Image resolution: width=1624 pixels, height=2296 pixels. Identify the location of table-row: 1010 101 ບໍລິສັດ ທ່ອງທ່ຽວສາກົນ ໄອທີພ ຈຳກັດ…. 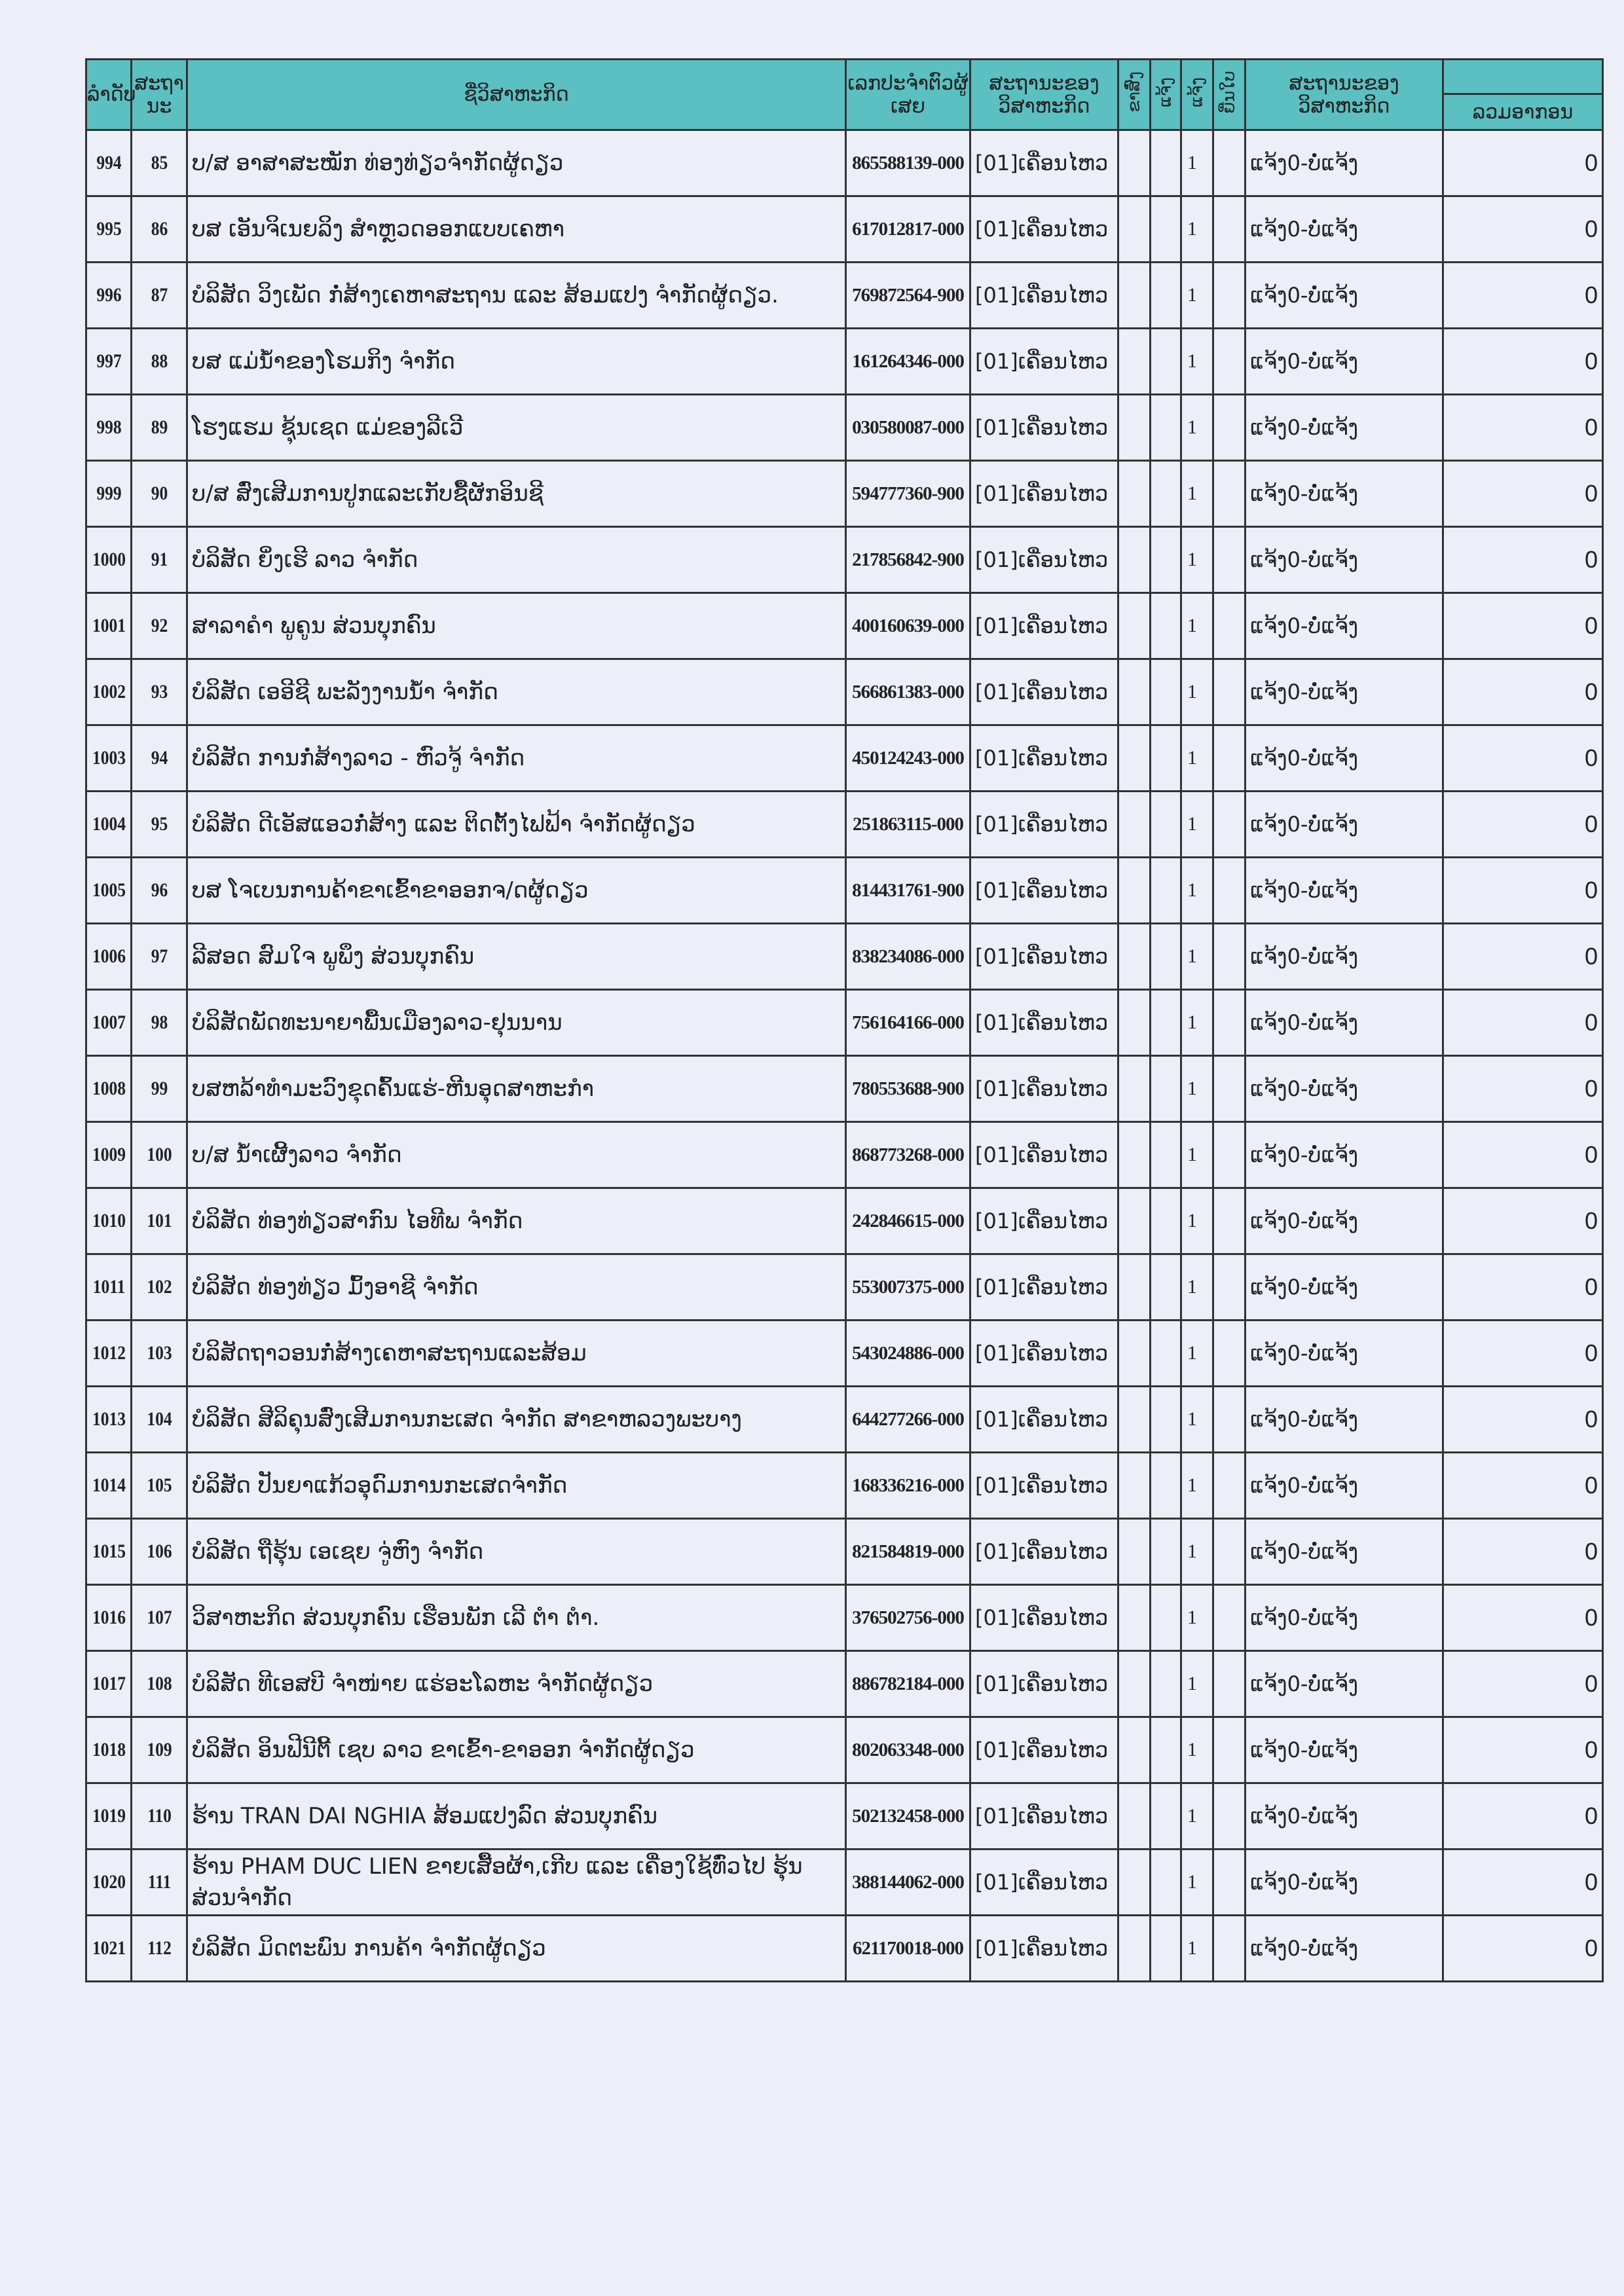
(845, 1221).